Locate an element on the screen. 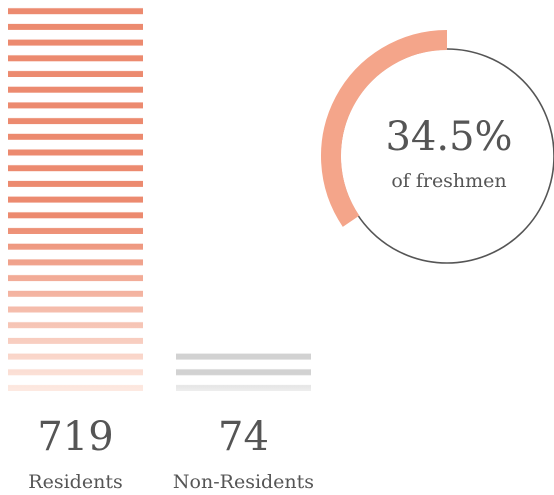 The image size is (554, 495). bar-category: Residents is located at coordinates (75, 482).